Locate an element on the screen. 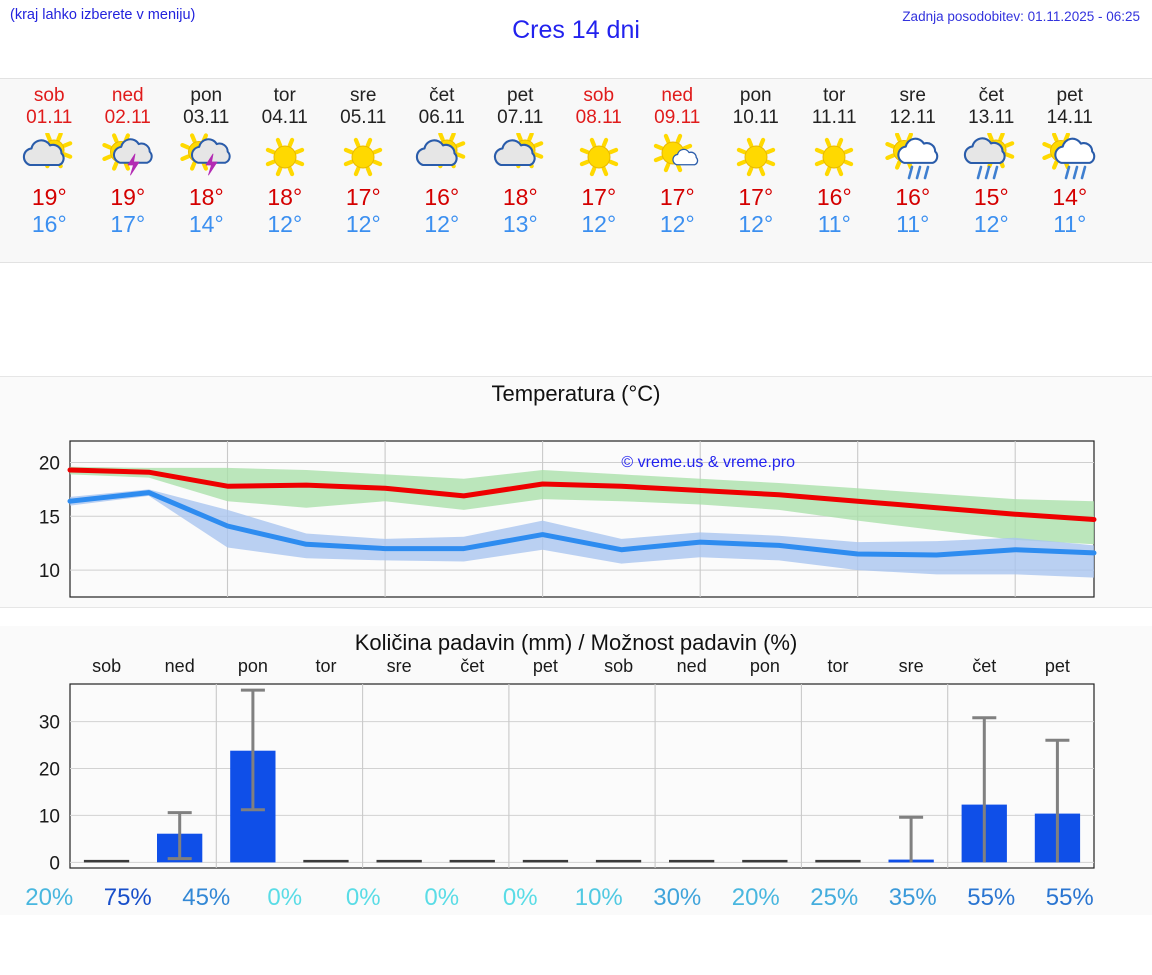  temp-max: 16° is located at coordinates (442, 197).